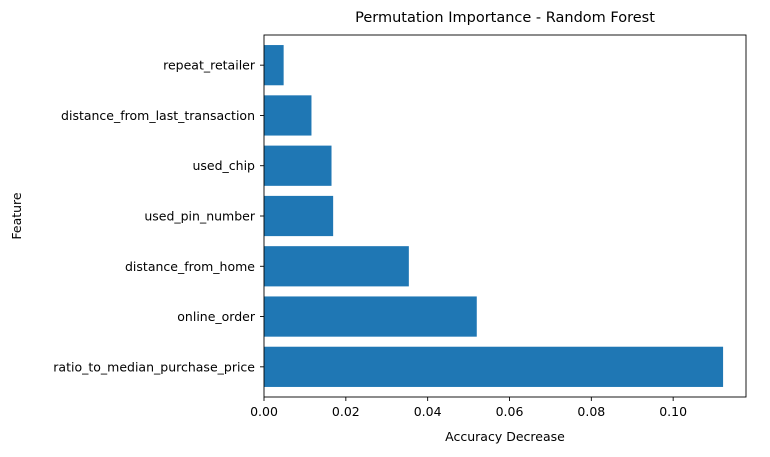  What do you see at coordinates (200, 216) in the screenshot?
I see `y-tick-label: used_pin_number` at bounding box center [200, 216].